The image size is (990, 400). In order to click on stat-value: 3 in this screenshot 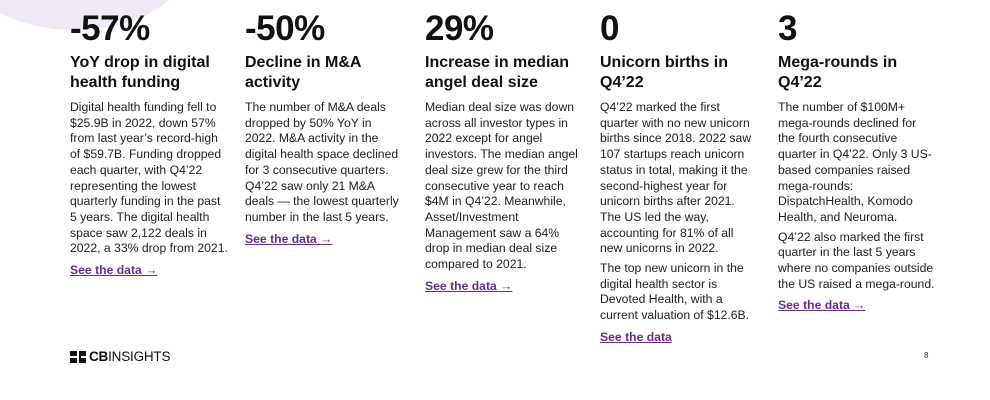, I will do `click(787, 28)`.